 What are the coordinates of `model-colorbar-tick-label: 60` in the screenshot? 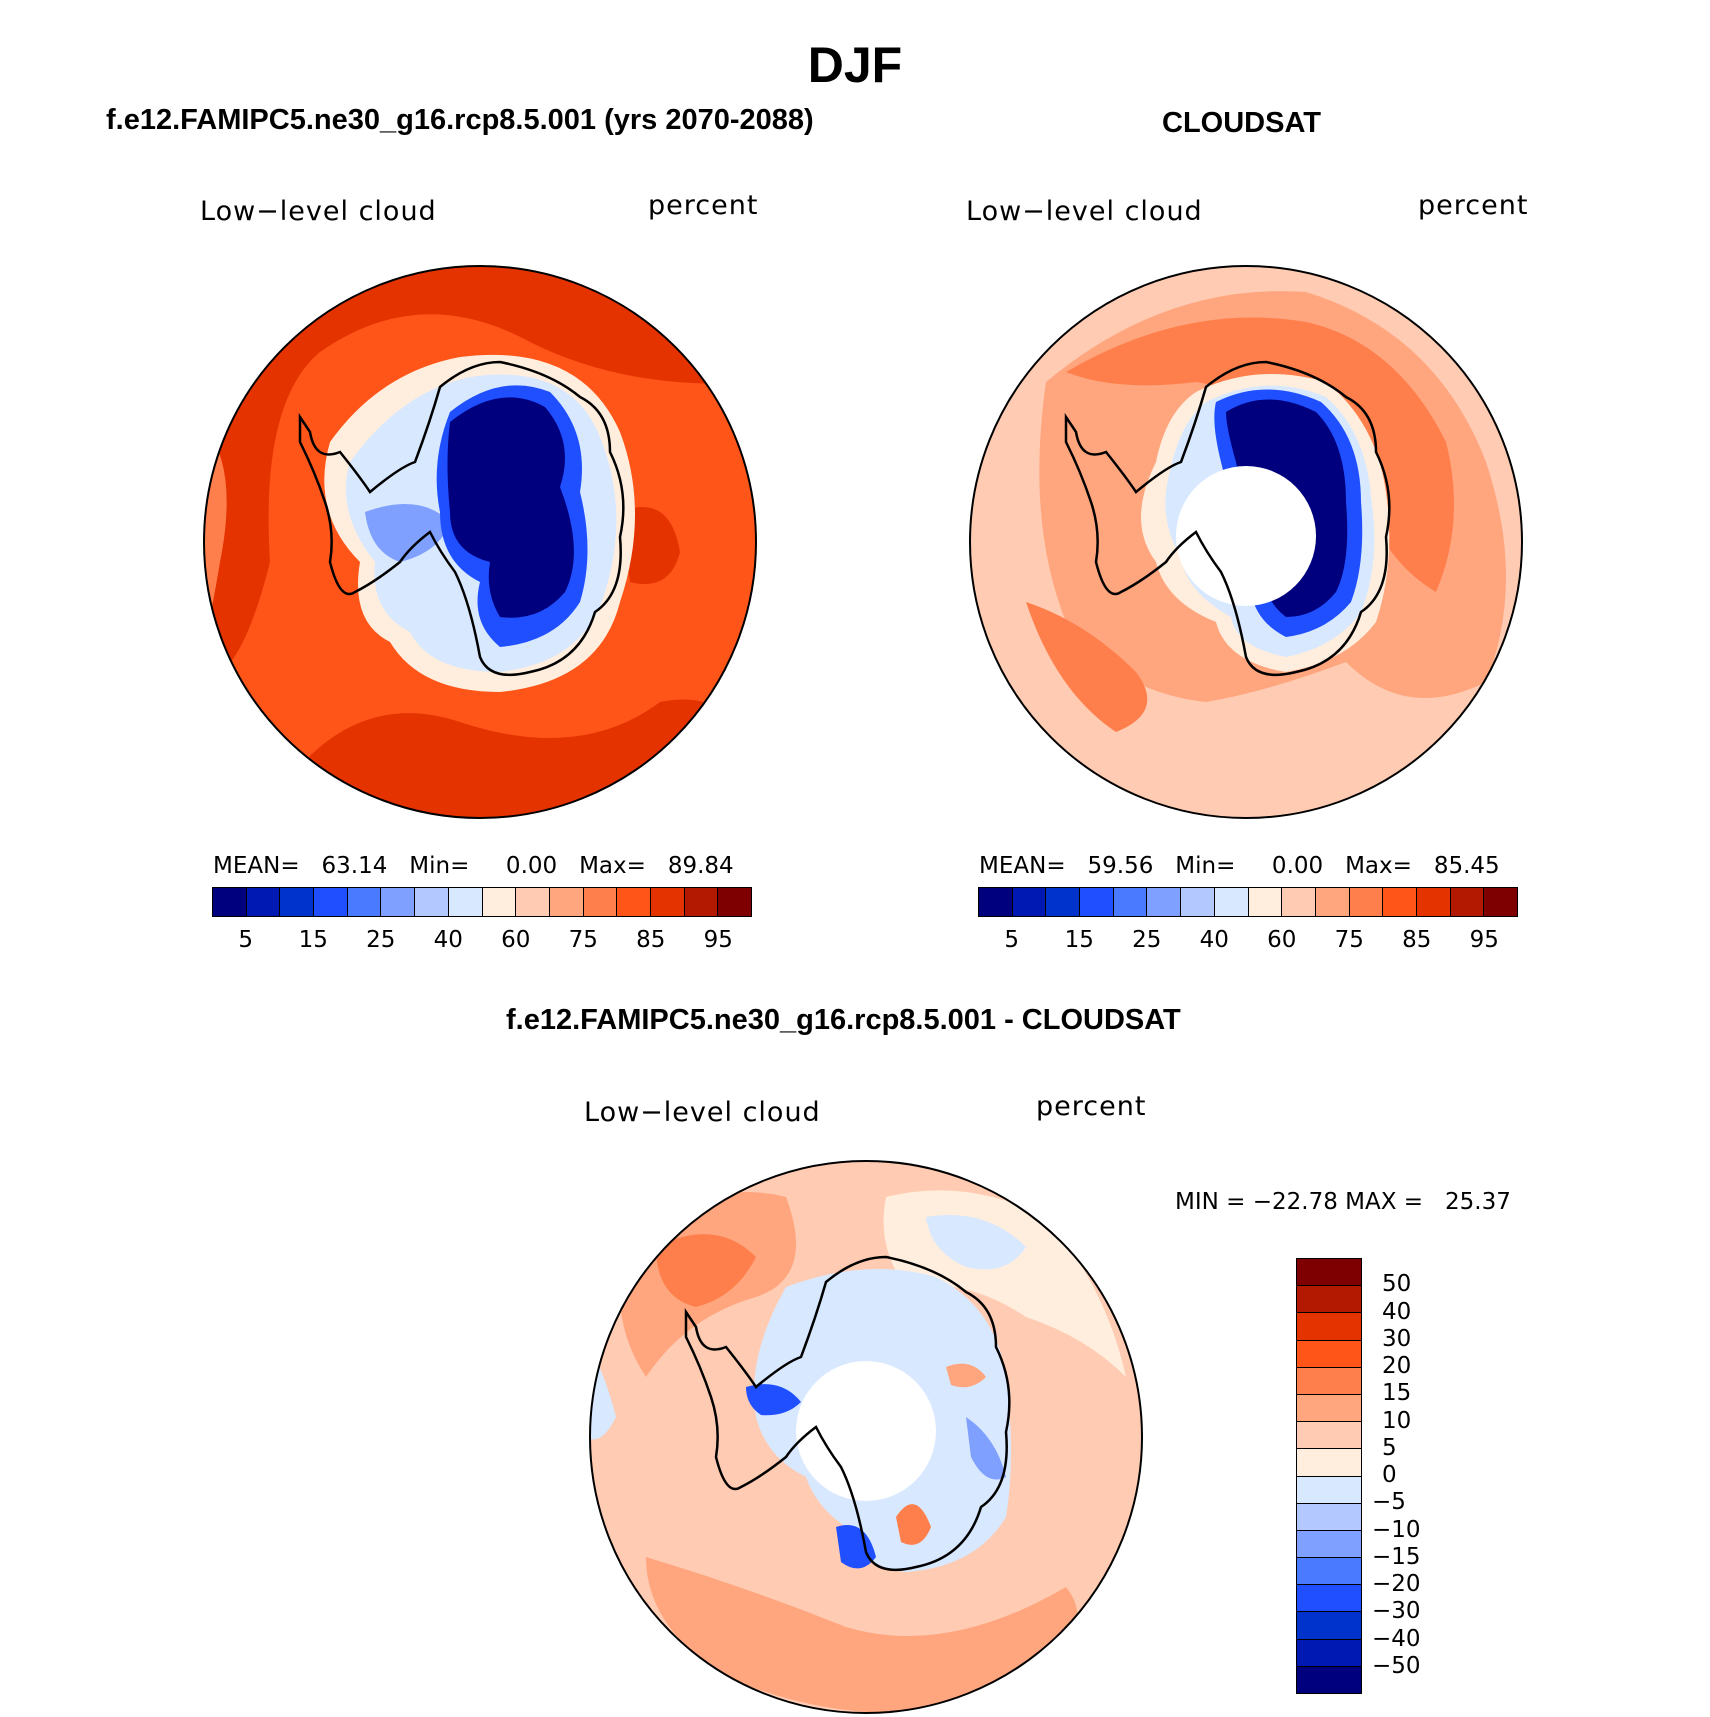 It's located at (516, 940).